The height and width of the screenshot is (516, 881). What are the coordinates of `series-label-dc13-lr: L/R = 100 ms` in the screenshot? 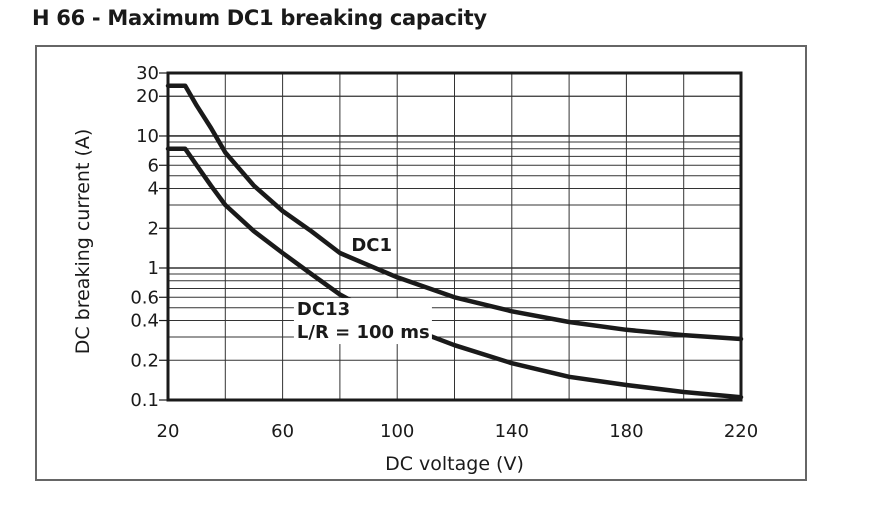 It's located at (363, 332).